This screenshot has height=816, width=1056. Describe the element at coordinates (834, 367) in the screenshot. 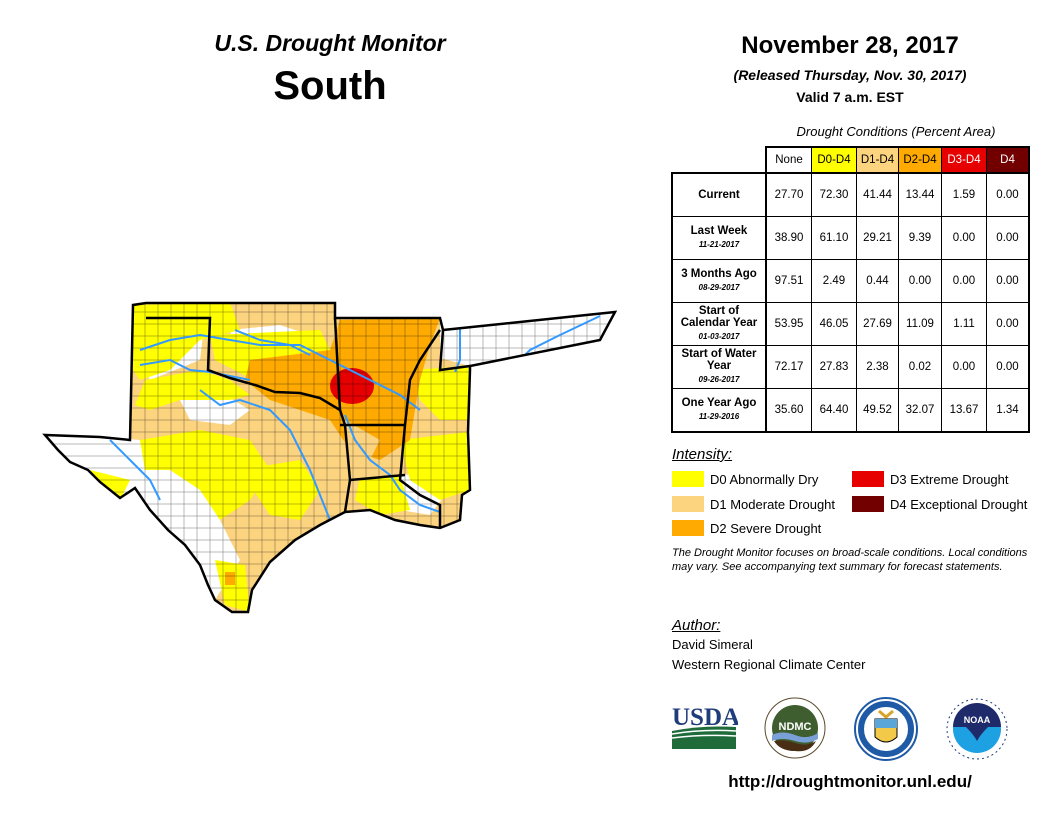

I see `value-cell: 27.83` at that location.